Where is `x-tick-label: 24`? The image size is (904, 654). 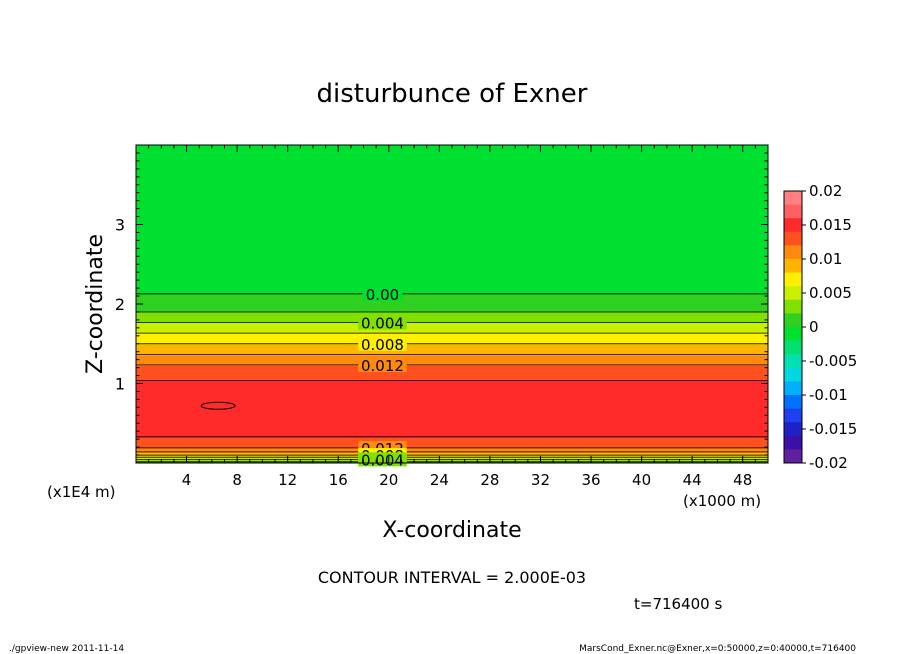 x-tick-label: 24 is located at coordinates (439, 480).